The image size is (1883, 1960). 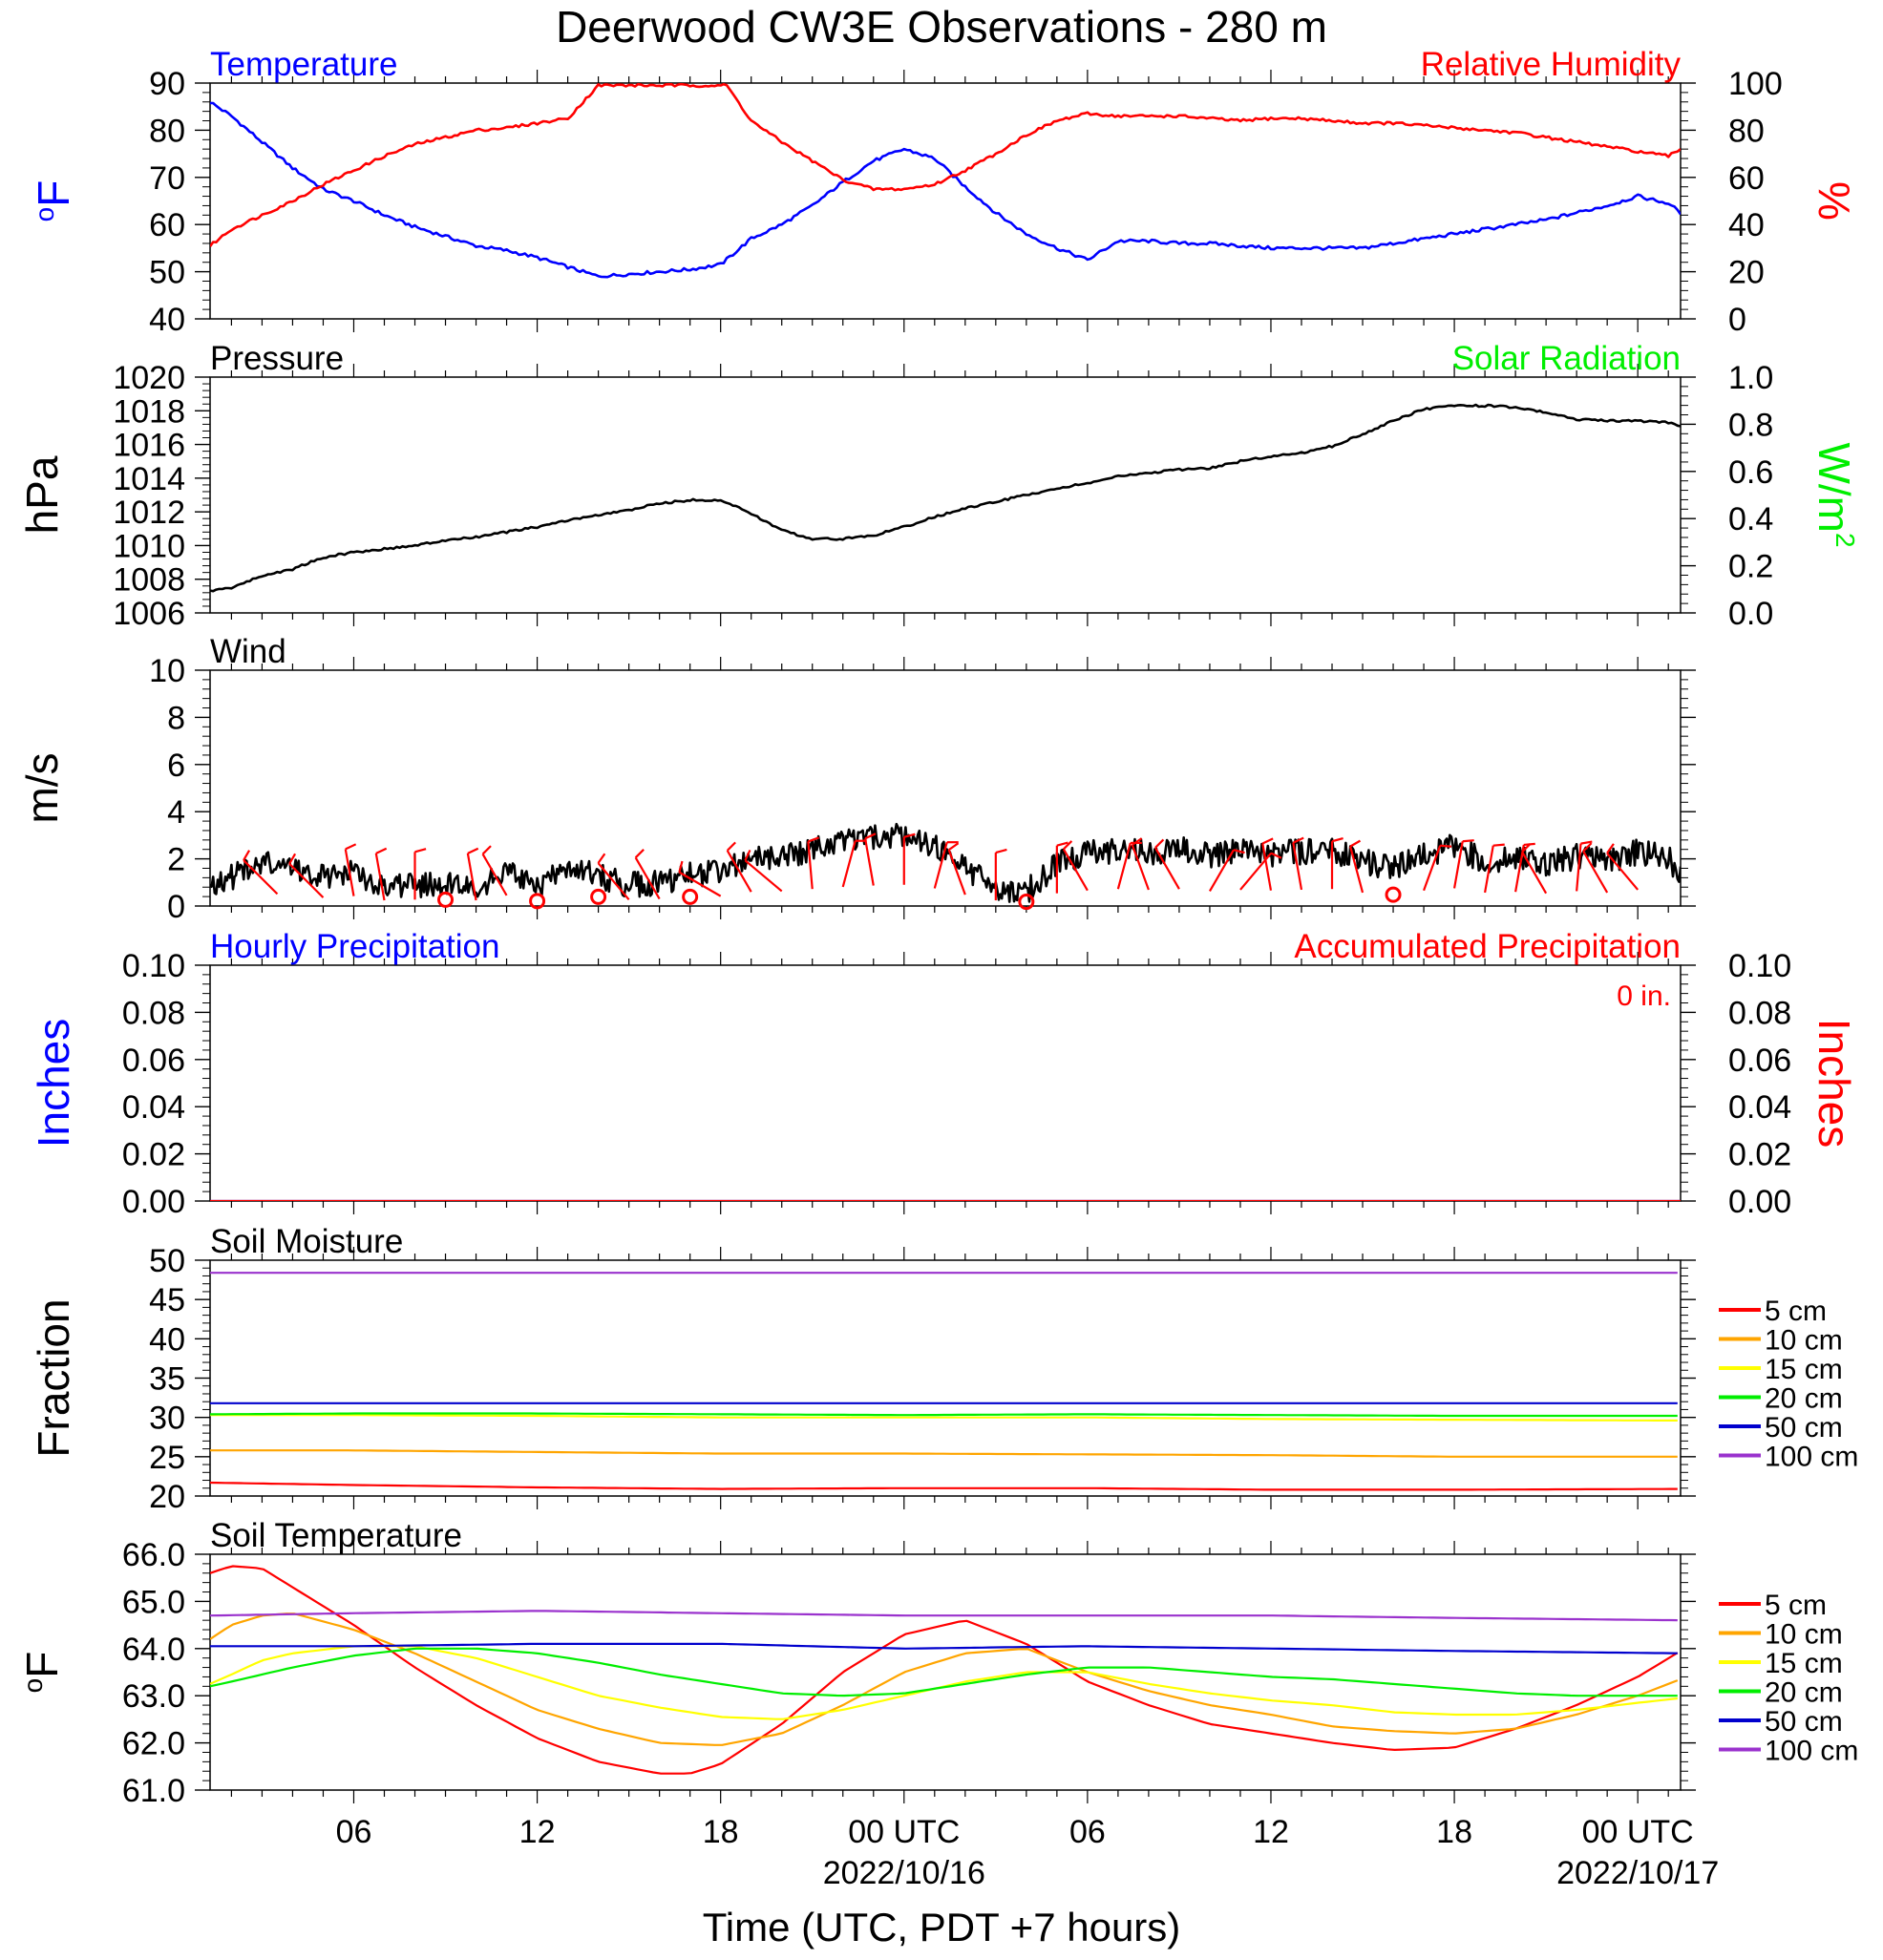 I want to click on y2-tick-label: 0, so click(x=1737, y=320).